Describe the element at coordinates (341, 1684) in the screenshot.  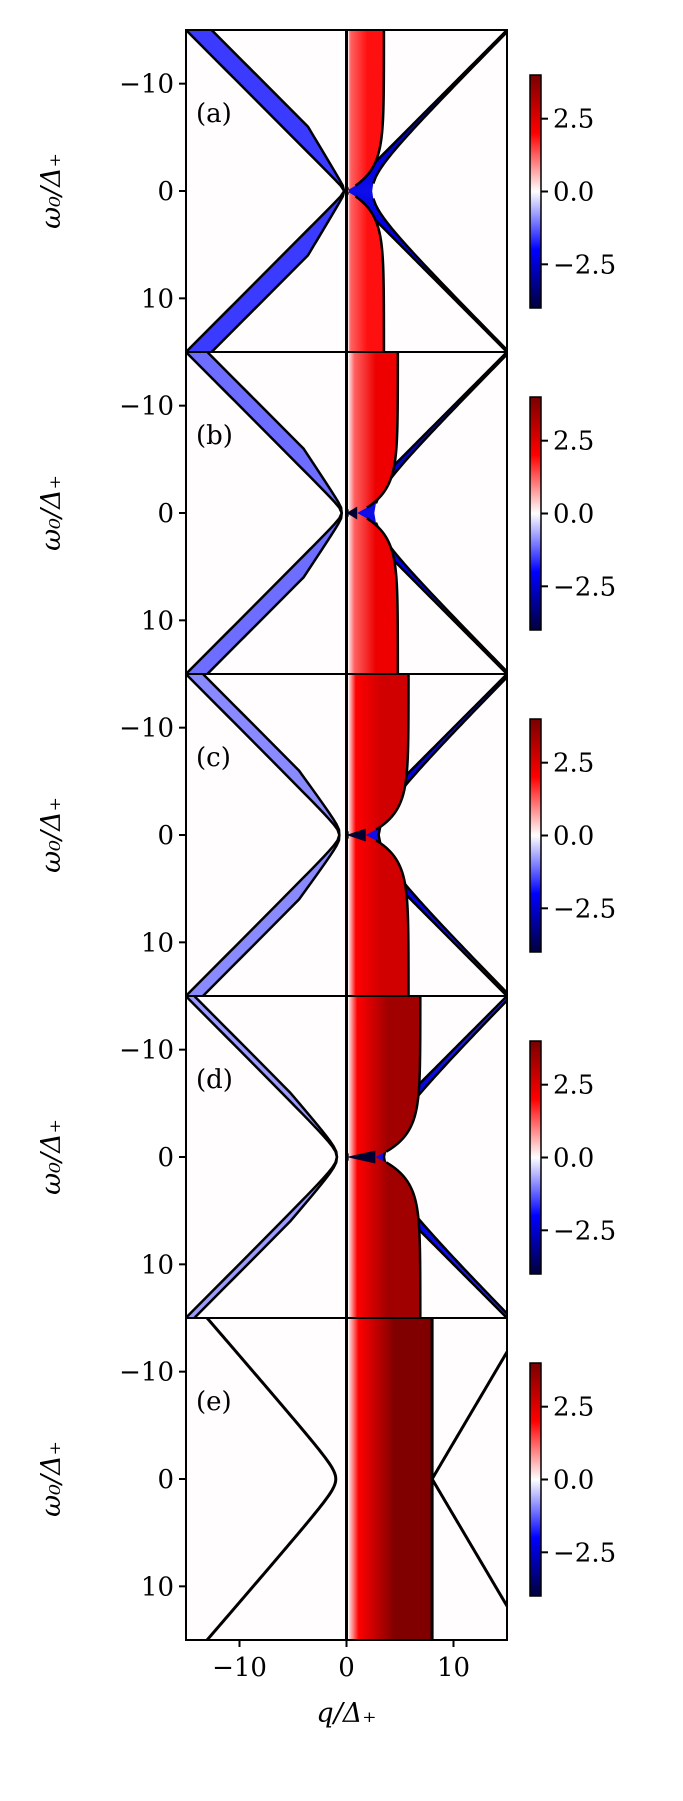
I see `shared-x-axis: −10 0 10 q/Δ₊` at that location.